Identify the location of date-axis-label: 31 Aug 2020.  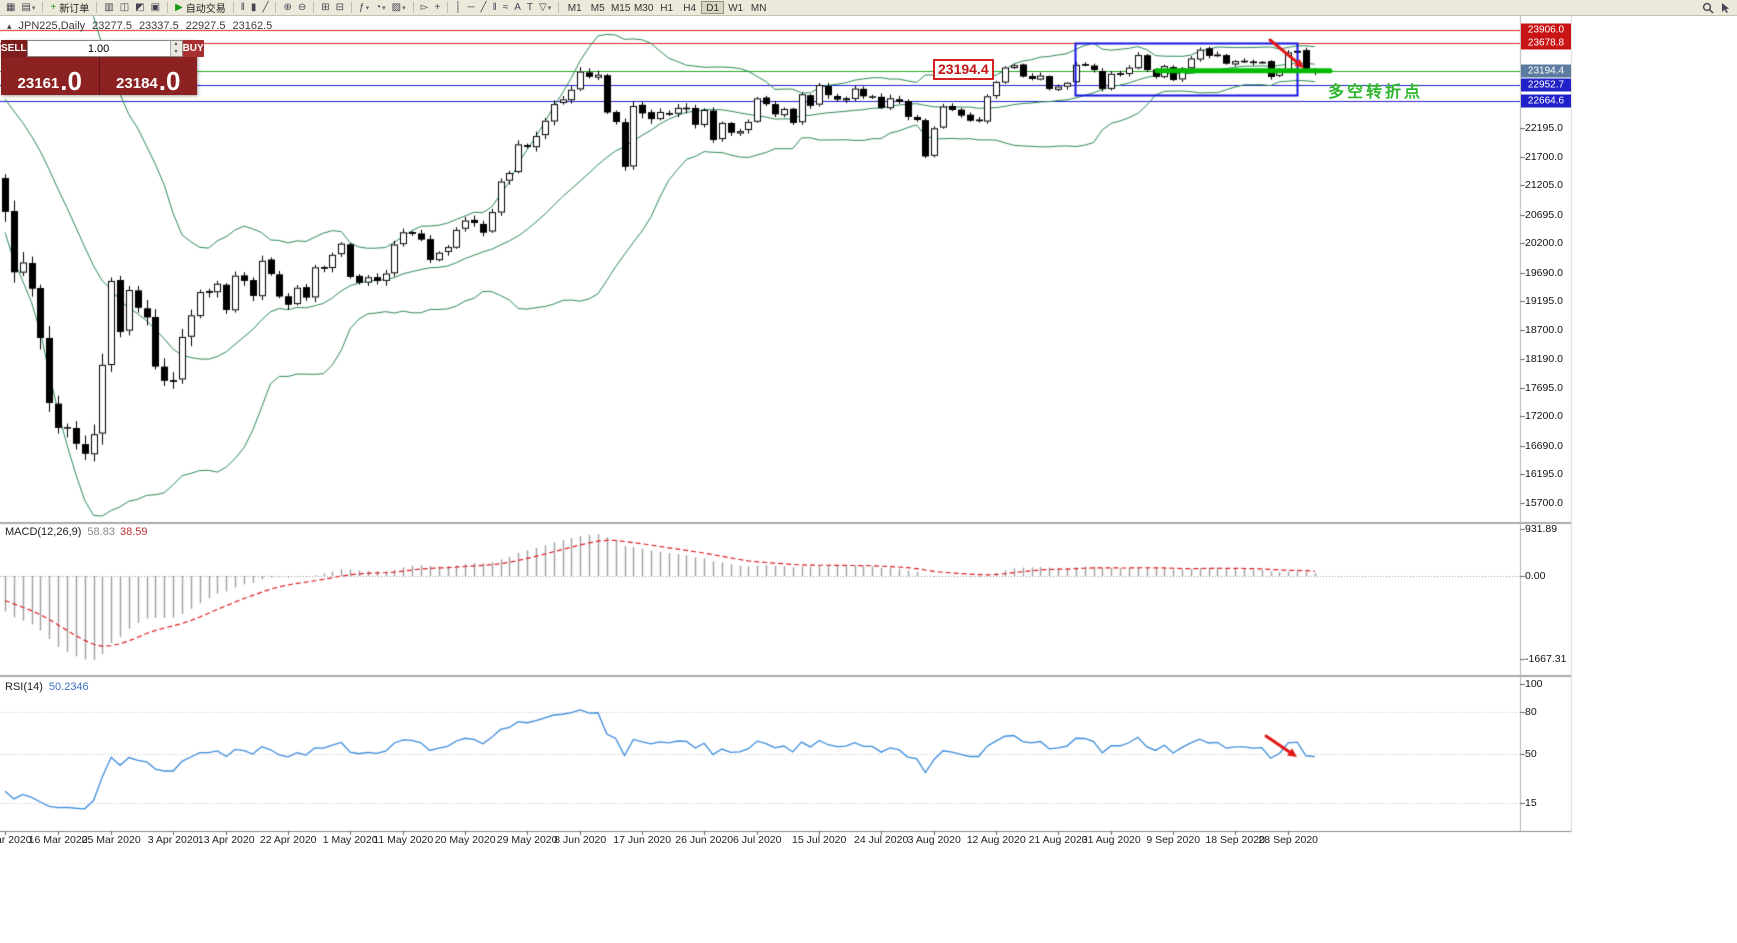
(1111, 840).